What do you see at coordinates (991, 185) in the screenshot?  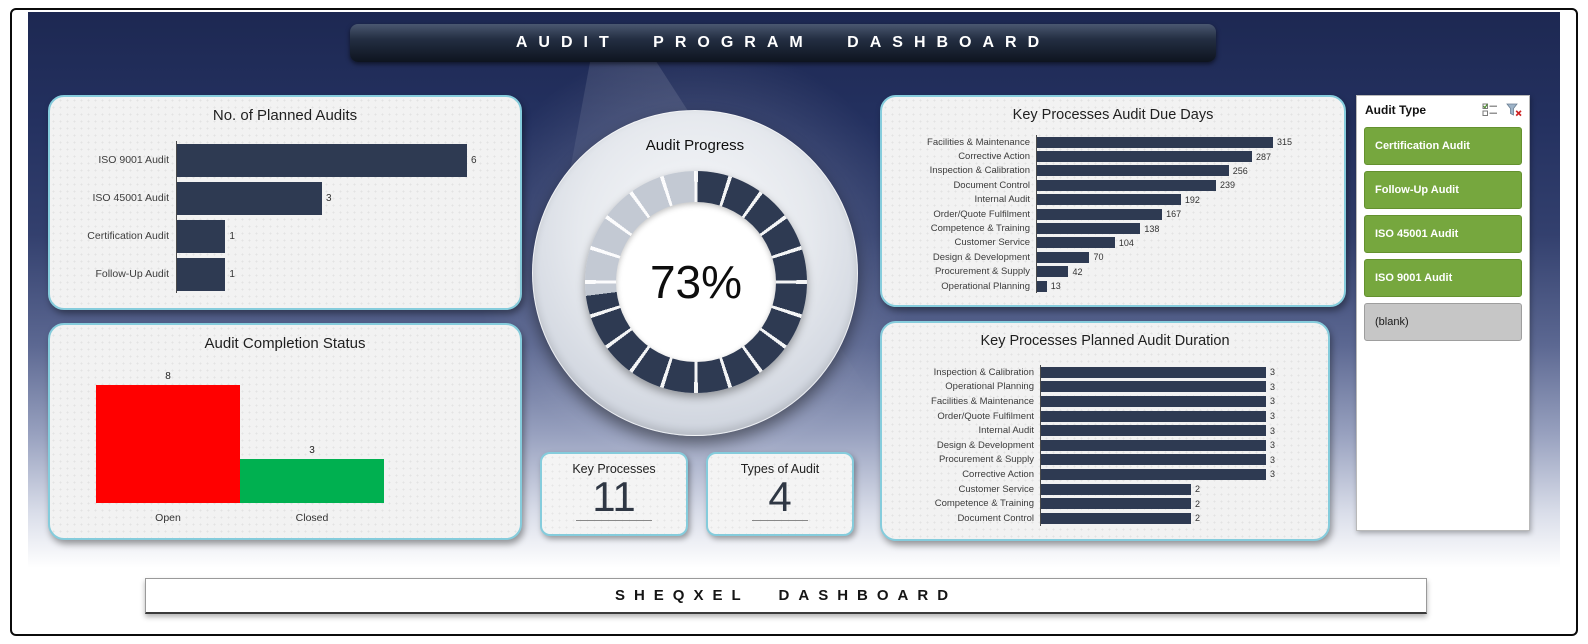 I see `category-label: Document Control` at bounding box center [991, 185].